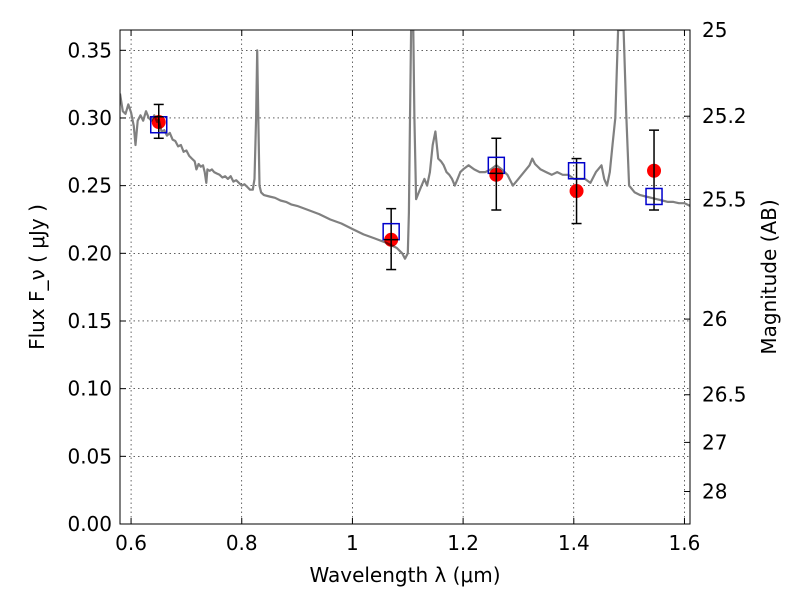 The height and width of the screenshot is (600, 800). I want to click on right-tick-label: 27, so click(714, 442).